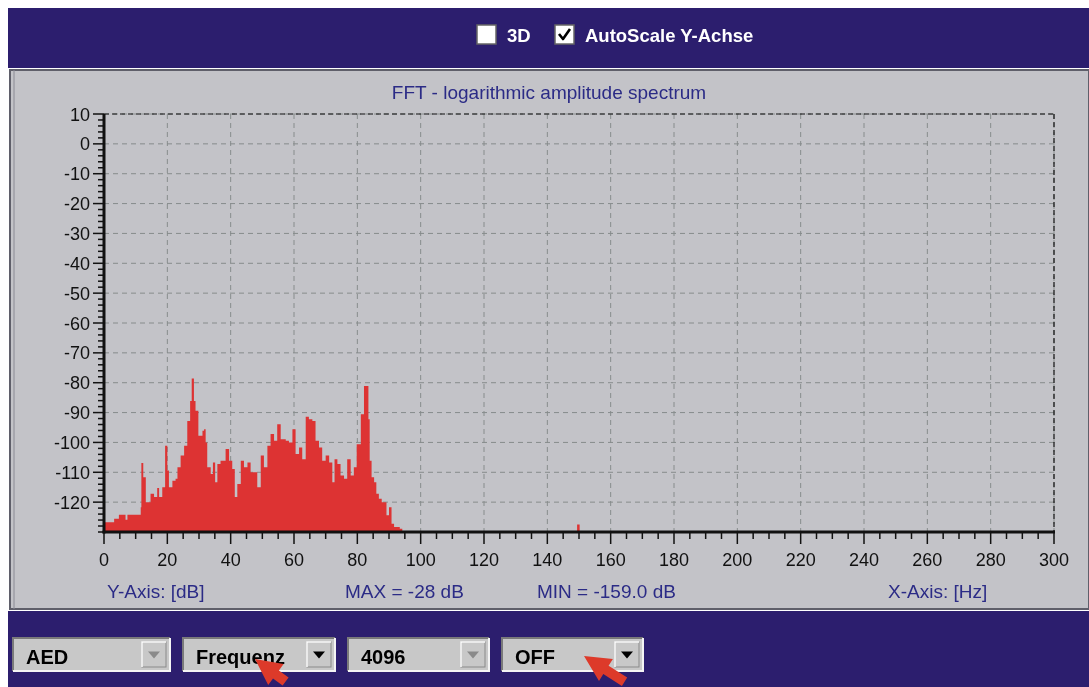 The height and width of the screenshot is (687, 1089). I want to click on y-tick-label: 10, so click(79, 114).